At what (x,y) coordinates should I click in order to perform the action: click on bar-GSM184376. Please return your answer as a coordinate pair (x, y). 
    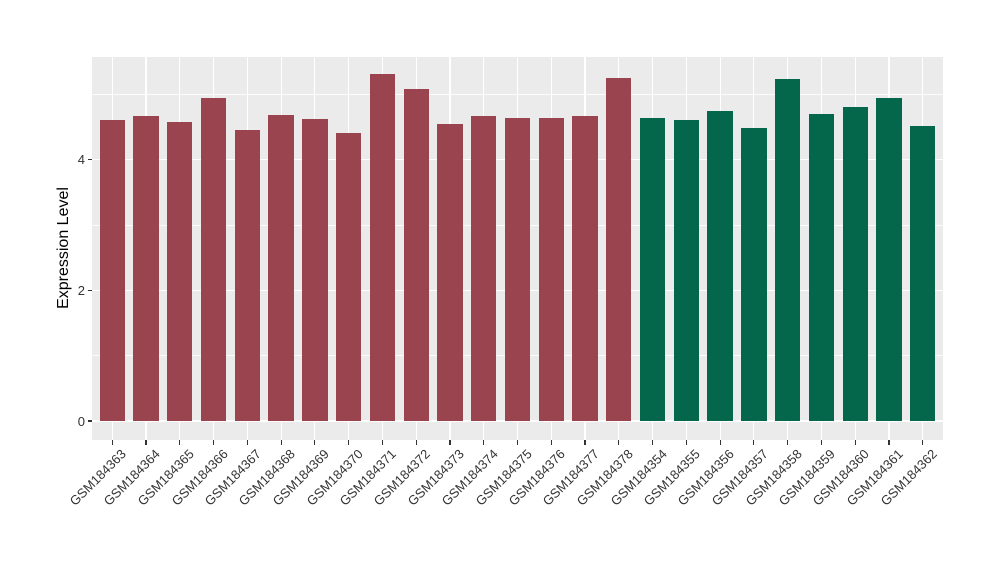
    Looking at the image, I should click on (551, 269).